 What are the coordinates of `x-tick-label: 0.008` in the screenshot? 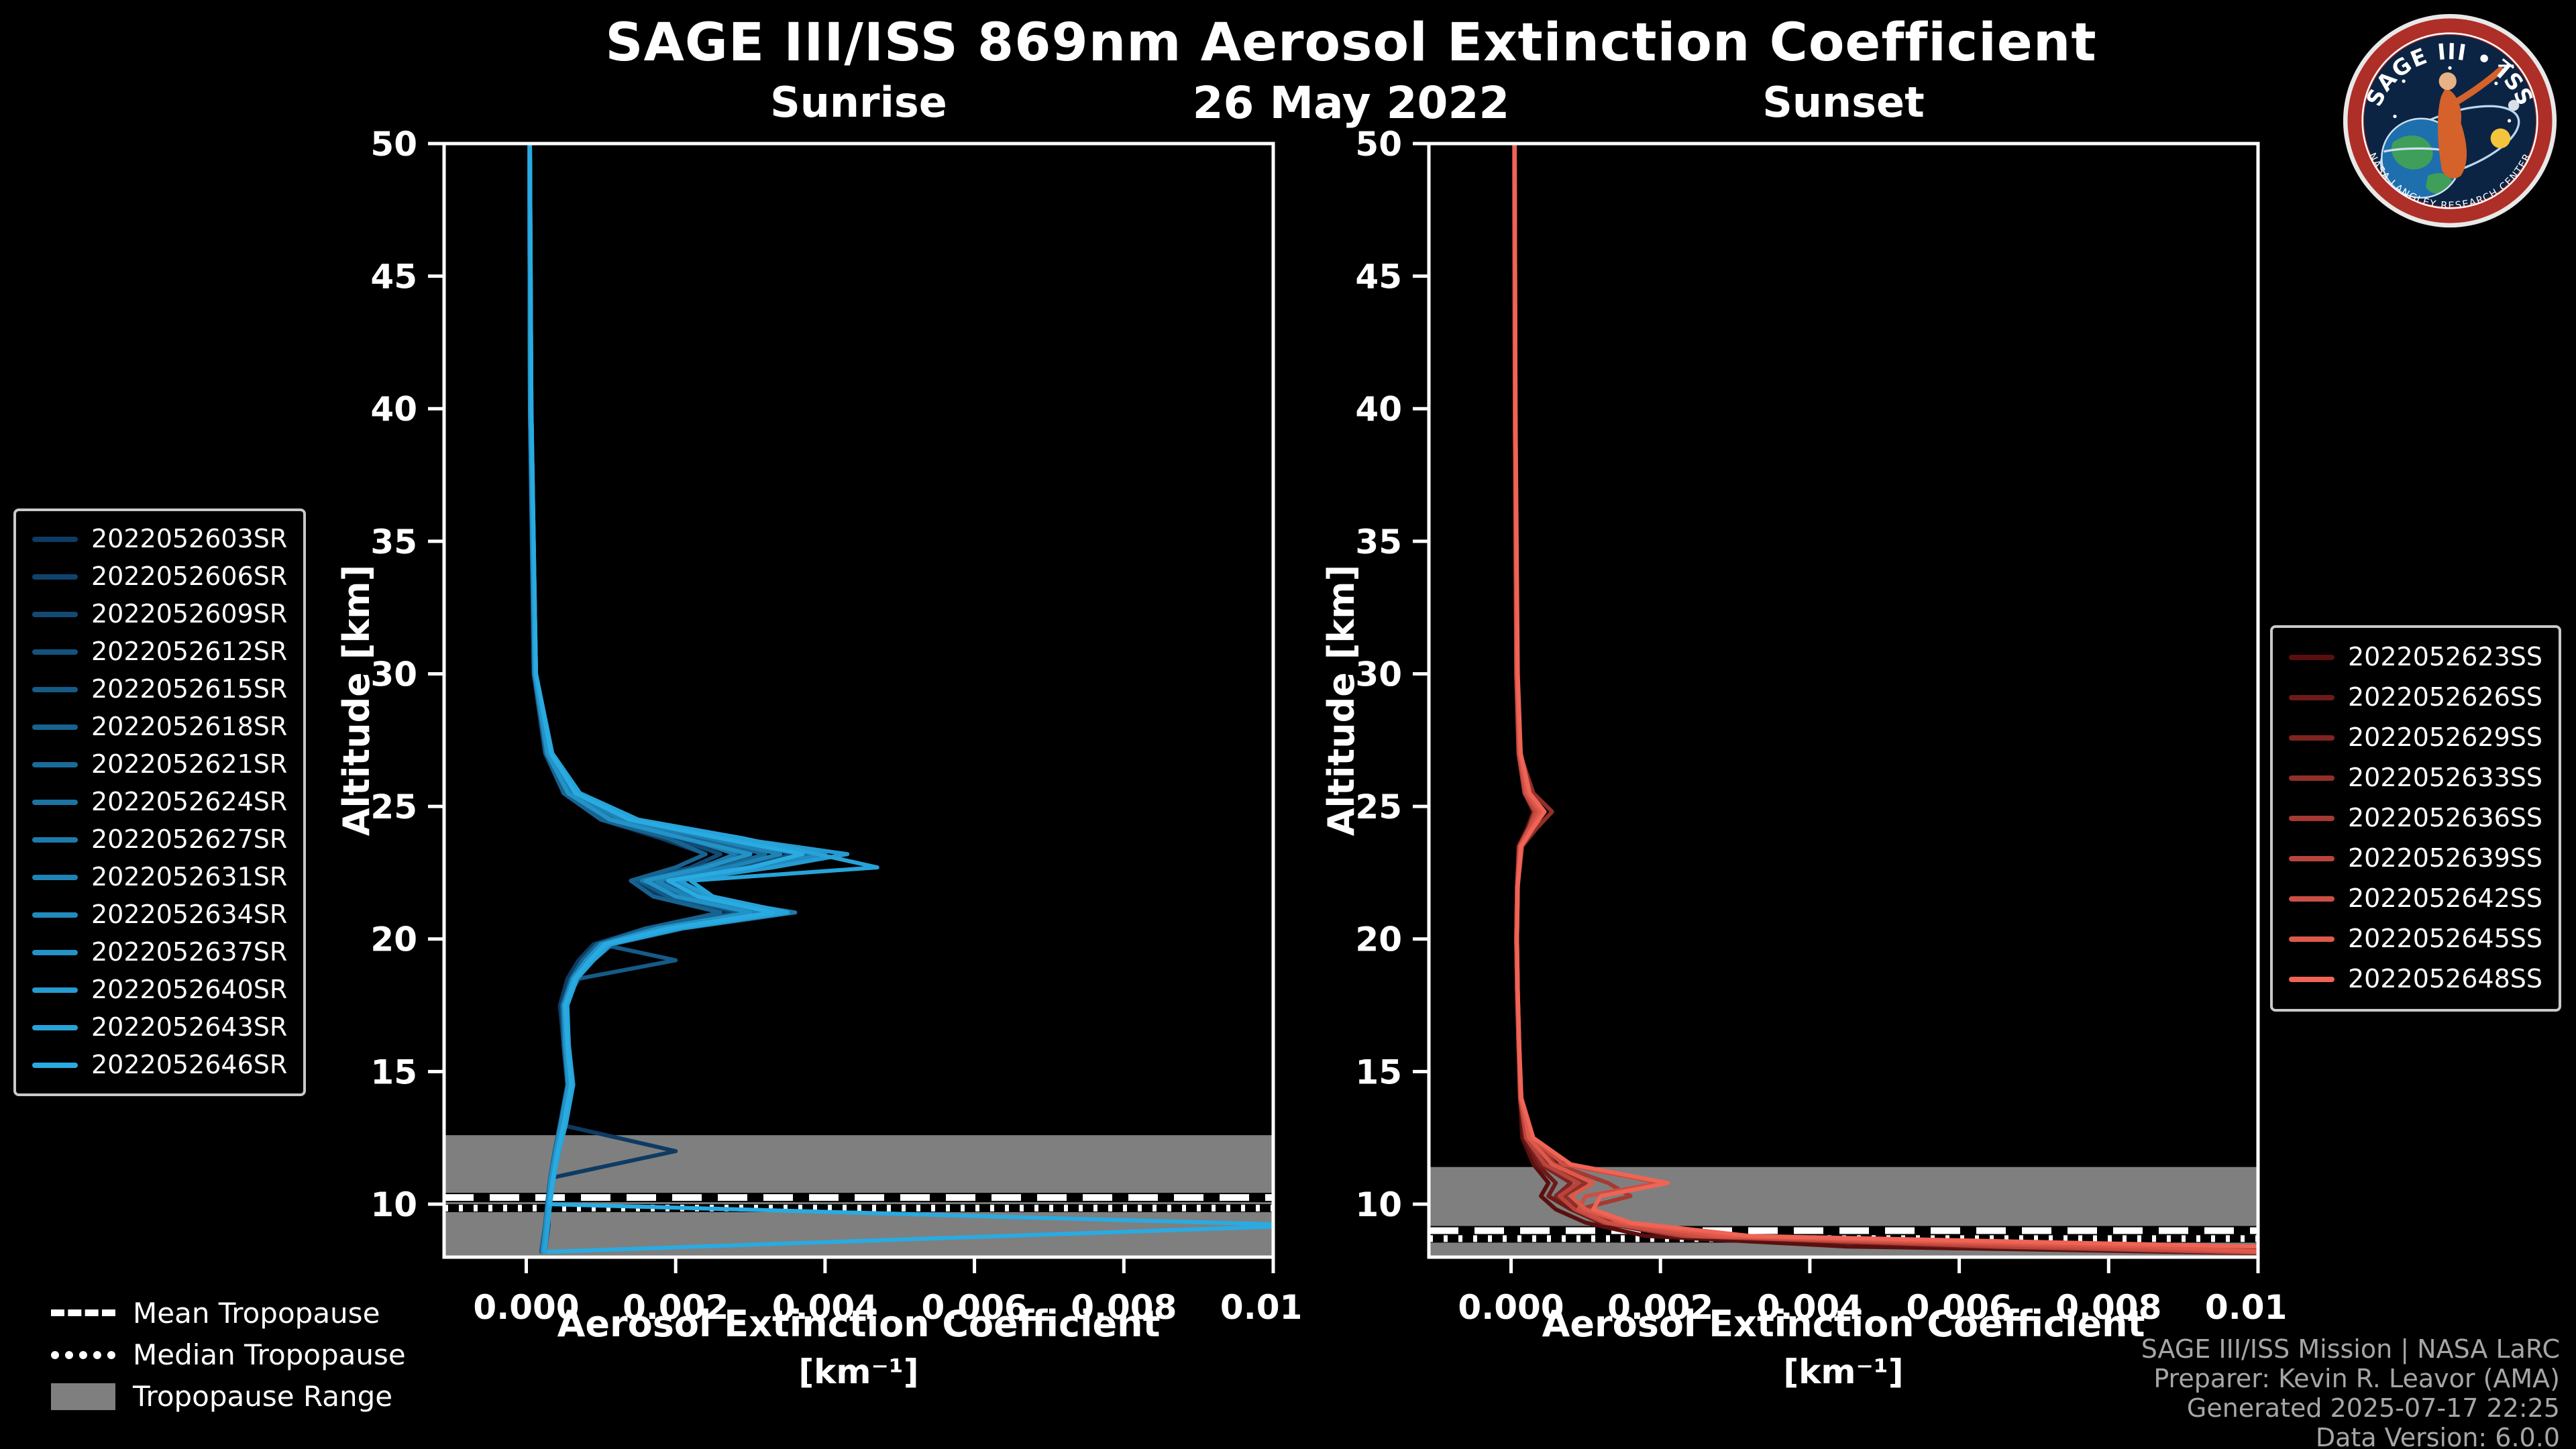 It's located at (1124, 1307).